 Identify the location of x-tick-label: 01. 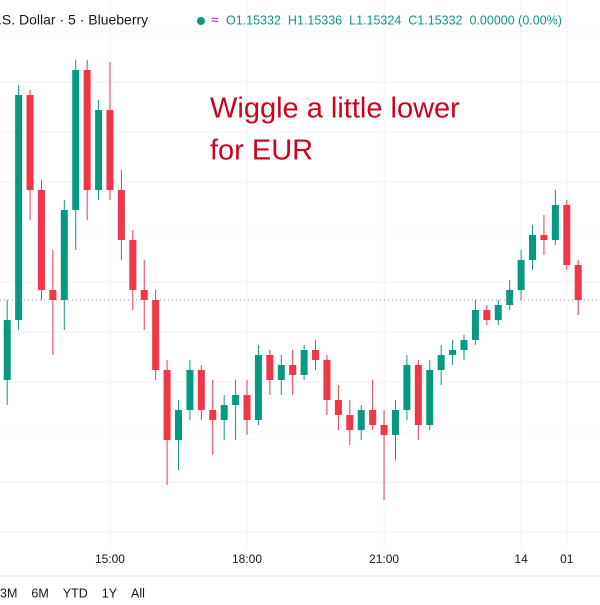
(567, 559).